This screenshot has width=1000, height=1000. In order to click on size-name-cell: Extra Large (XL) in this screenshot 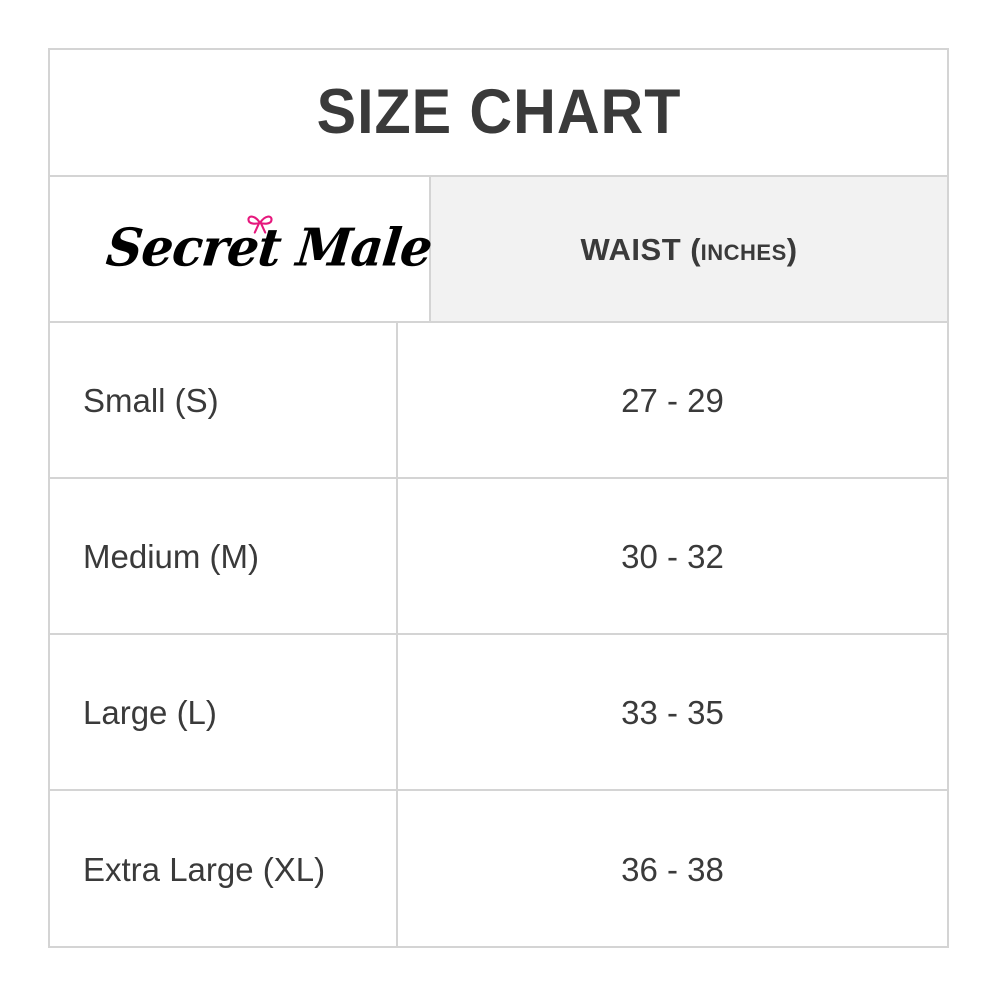, I will do `click(224, 869)`.